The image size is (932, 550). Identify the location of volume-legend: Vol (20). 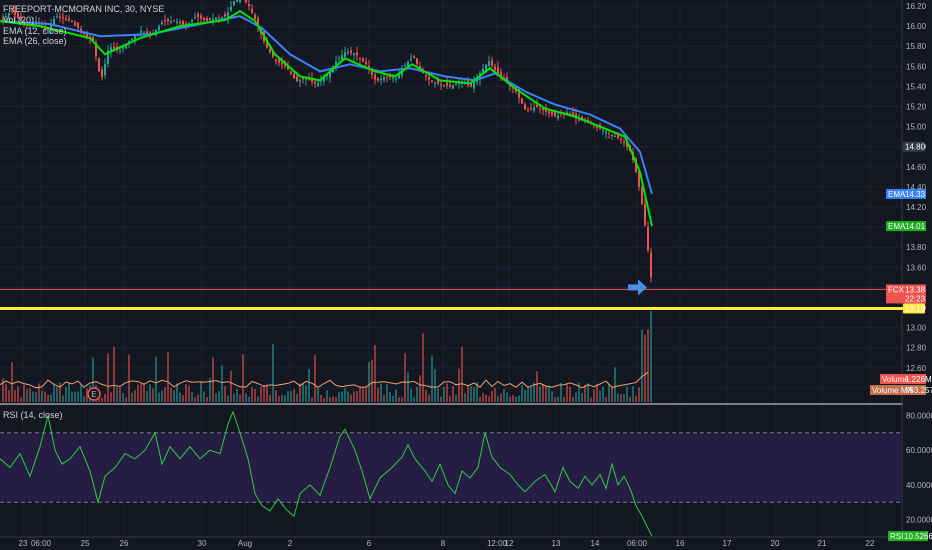
(19, 20).